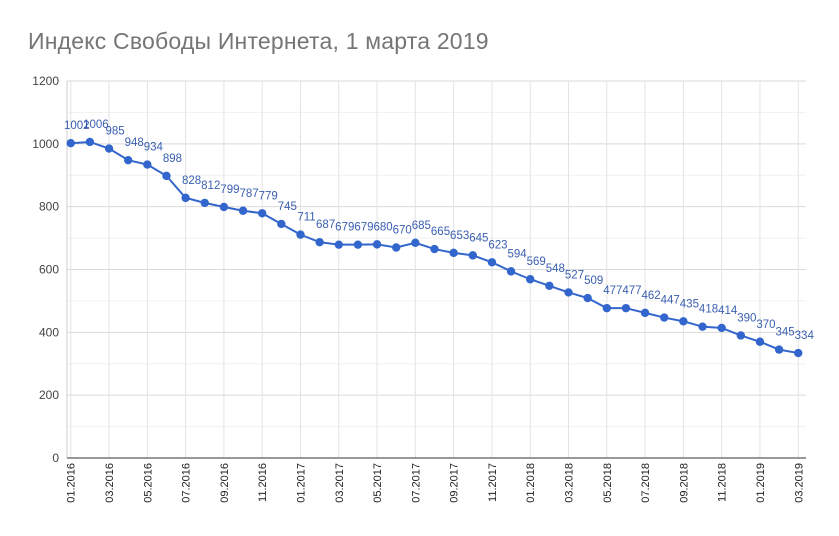 This screenshot has width=839, height=536. I want to click on data-label: 345, so click(785, 333).